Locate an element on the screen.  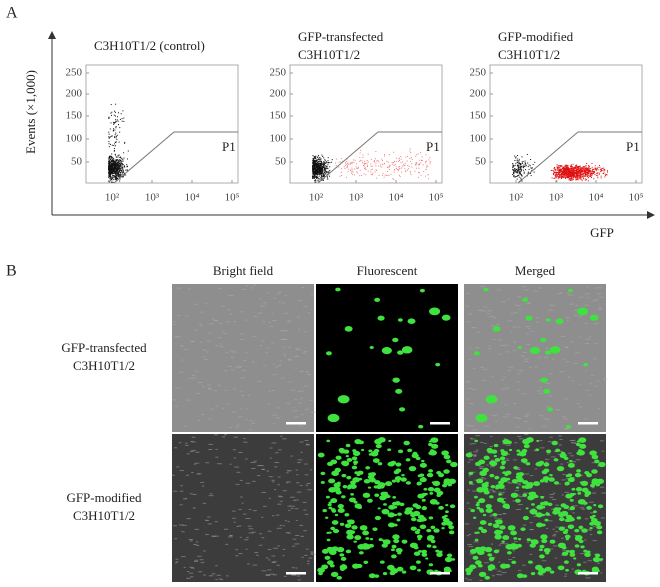
row-label: C3H10T1/2 is located at coordinates (104, 515).